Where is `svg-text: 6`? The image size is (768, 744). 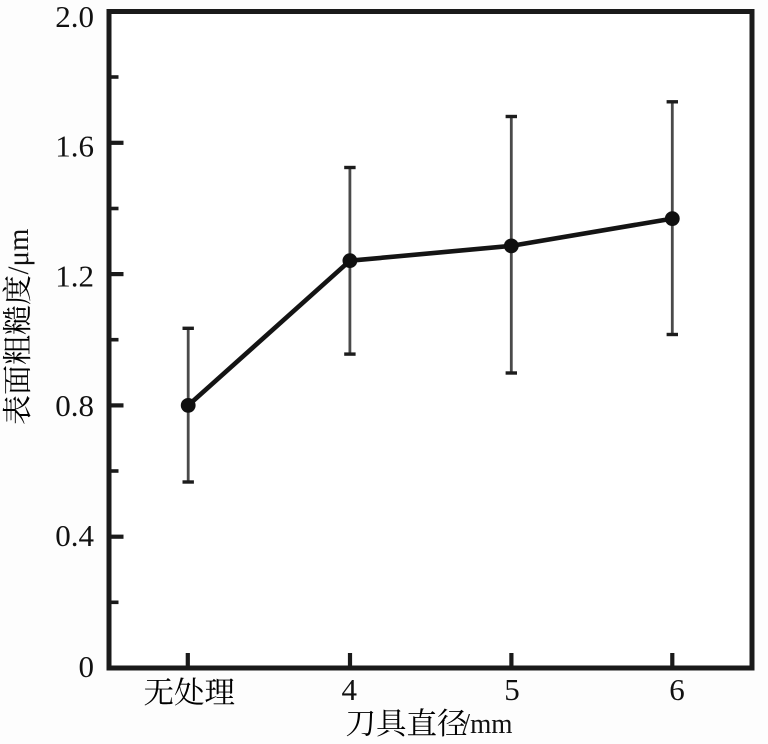
svg-text: 6 is located at coordinates (677, 689).